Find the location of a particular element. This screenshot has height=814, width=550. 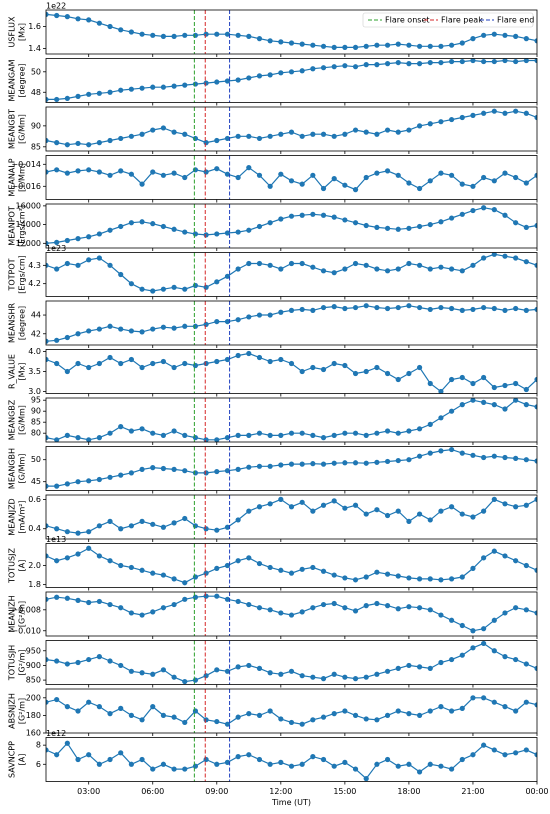

x-tick-label: 18:00 is located at coordinates (408, 791).